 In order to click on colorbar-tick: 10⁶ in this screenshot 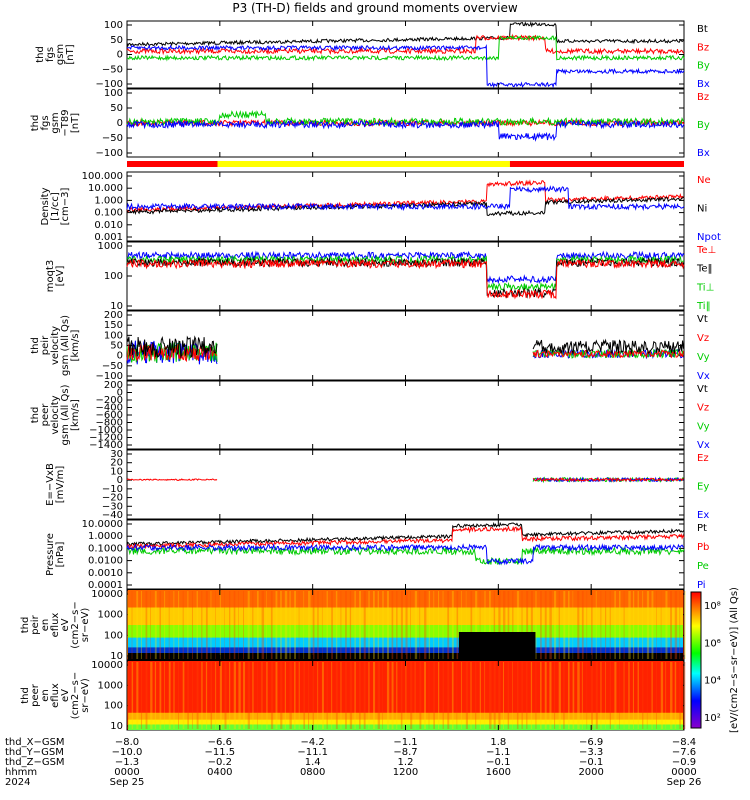, I will do `click(712, 643)`.